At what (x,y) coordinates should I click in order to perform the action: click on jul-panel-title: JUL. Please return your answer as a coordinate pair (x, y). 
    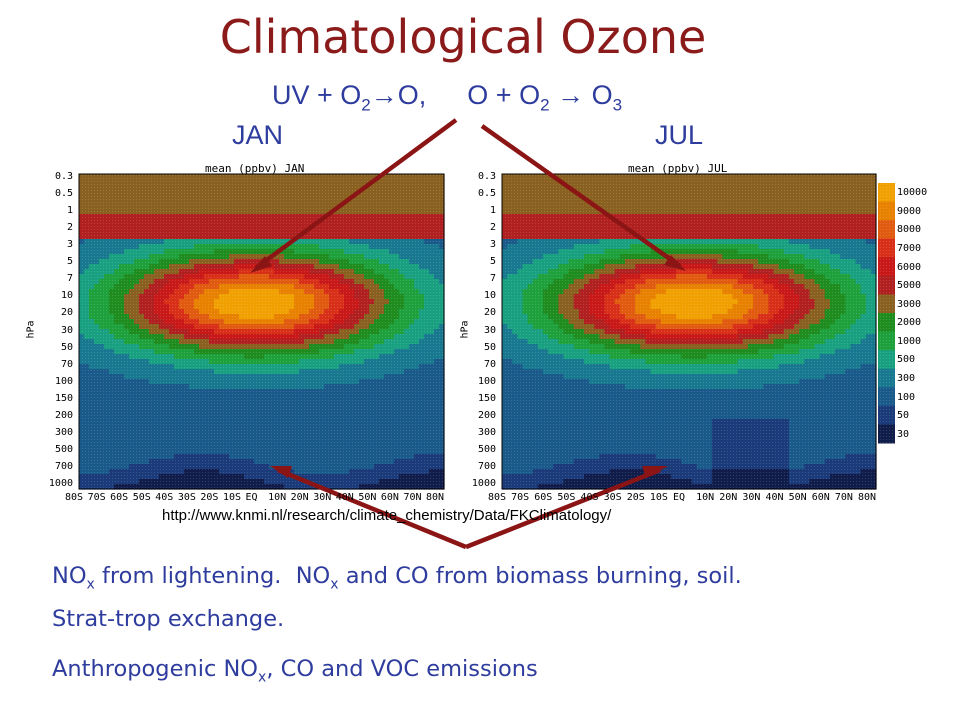
    Looking at the image, I should click on (679, 135).